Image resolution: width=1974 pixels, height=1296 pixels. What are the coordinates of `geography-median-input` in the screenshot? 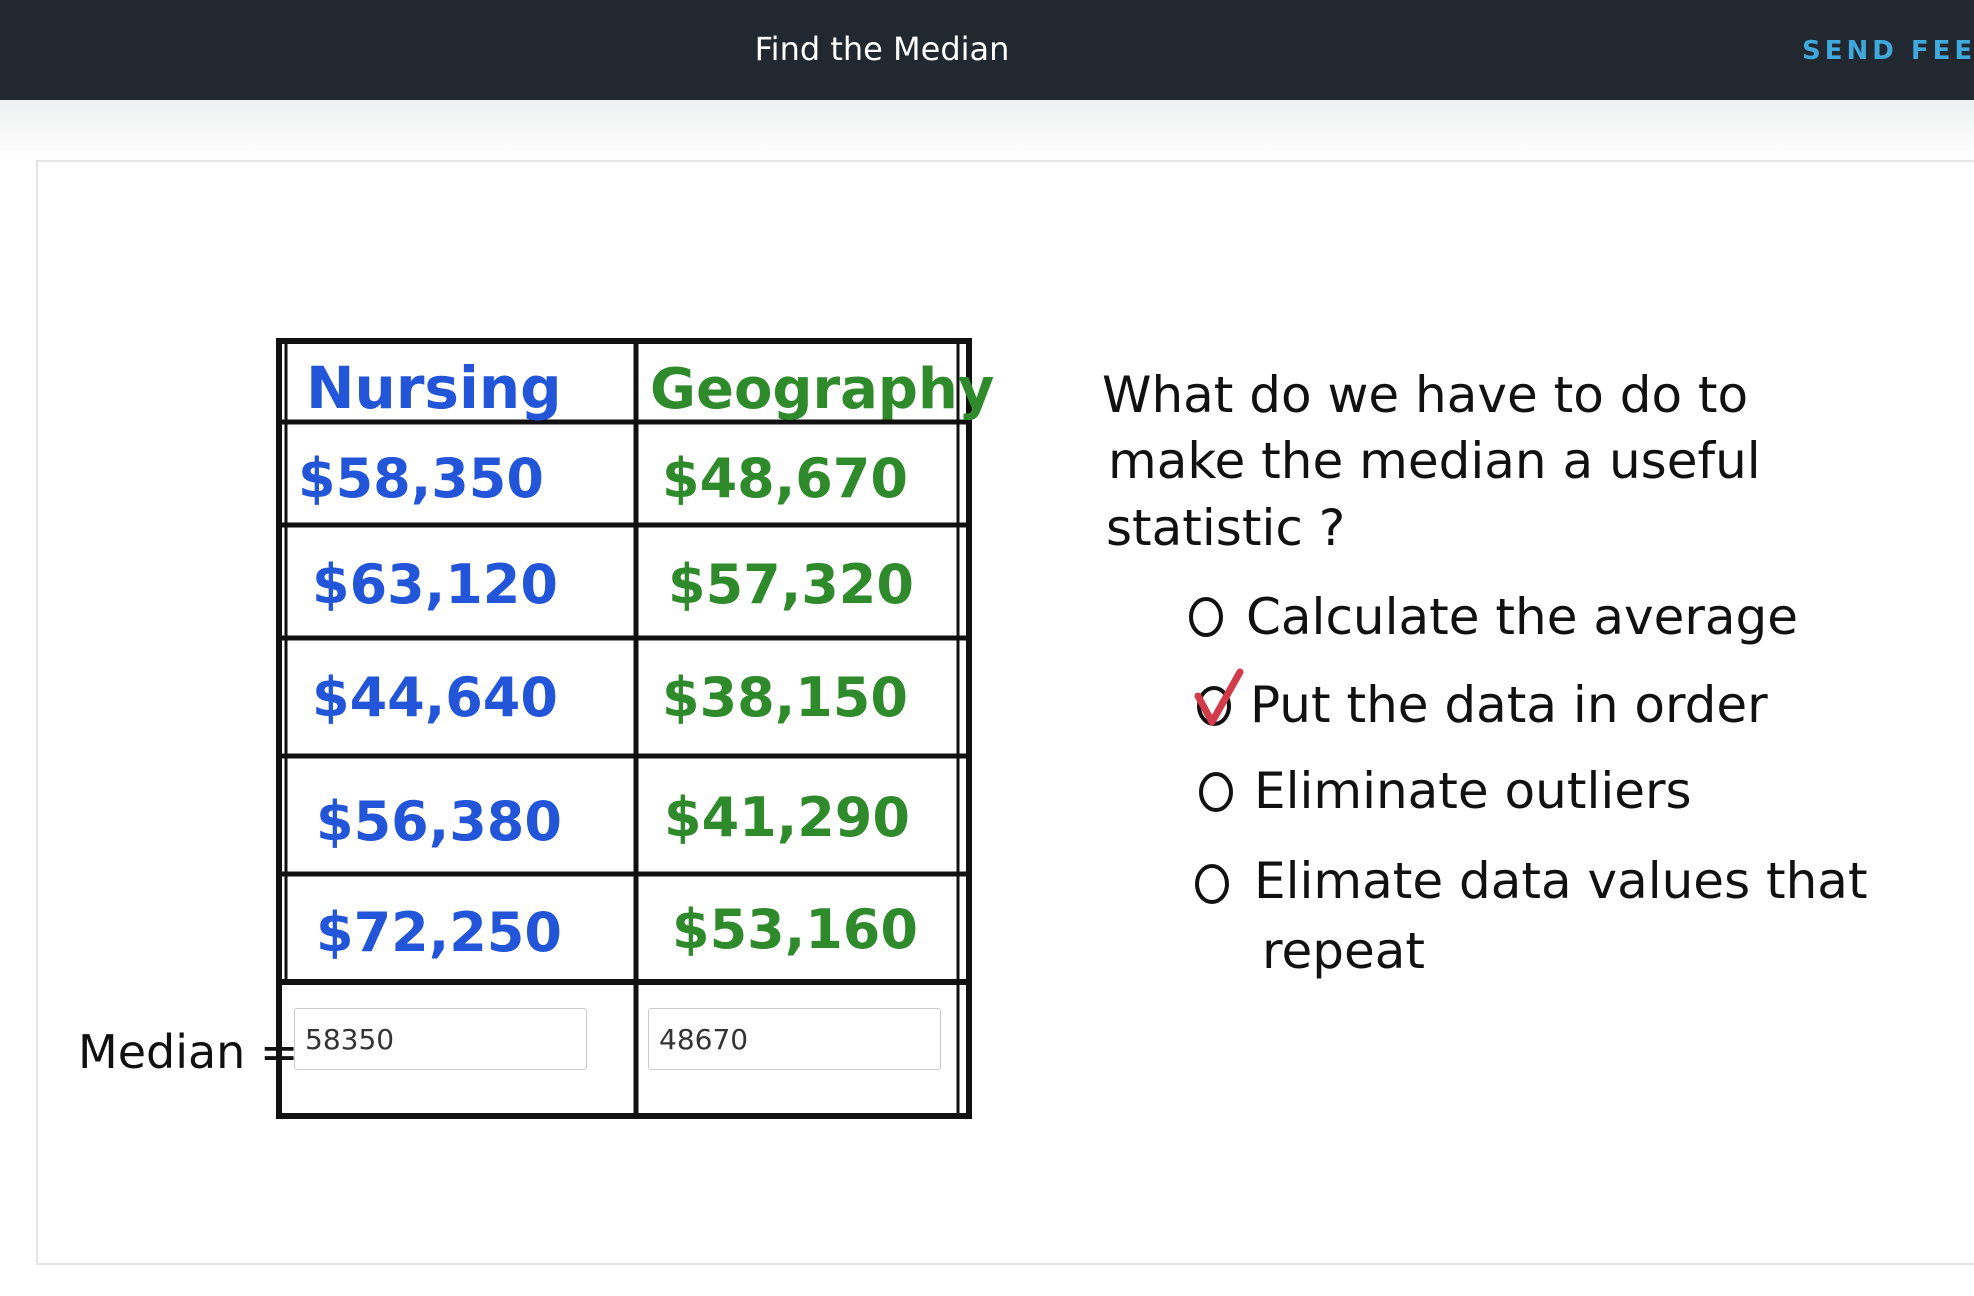 It's located at (794, 1039).